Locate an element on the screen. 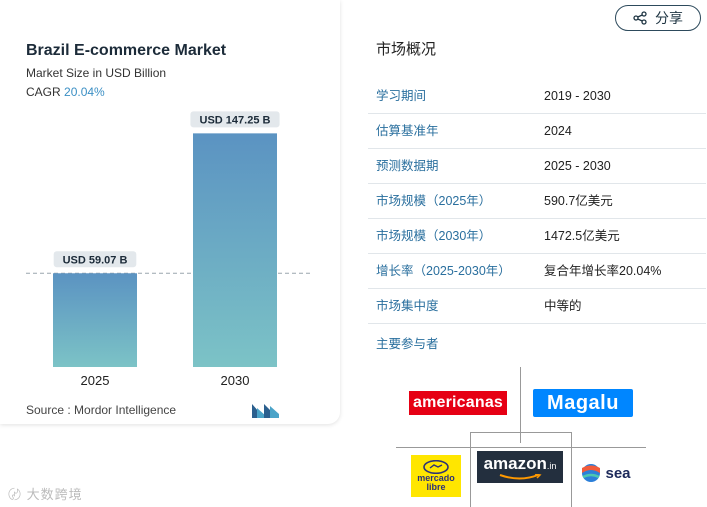  libre-text: libre is located at coordinates (436, 487).